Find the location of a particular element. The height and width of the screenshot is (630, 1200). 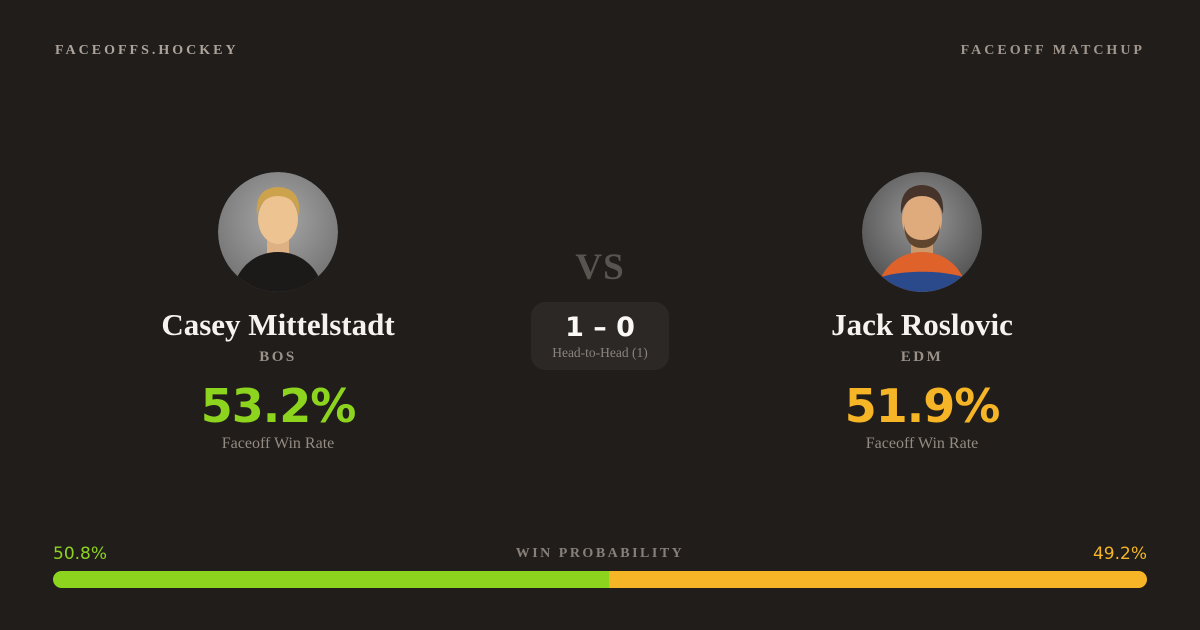

win-prob-right-value: 49.2% is located at coordinates (1119, 554).